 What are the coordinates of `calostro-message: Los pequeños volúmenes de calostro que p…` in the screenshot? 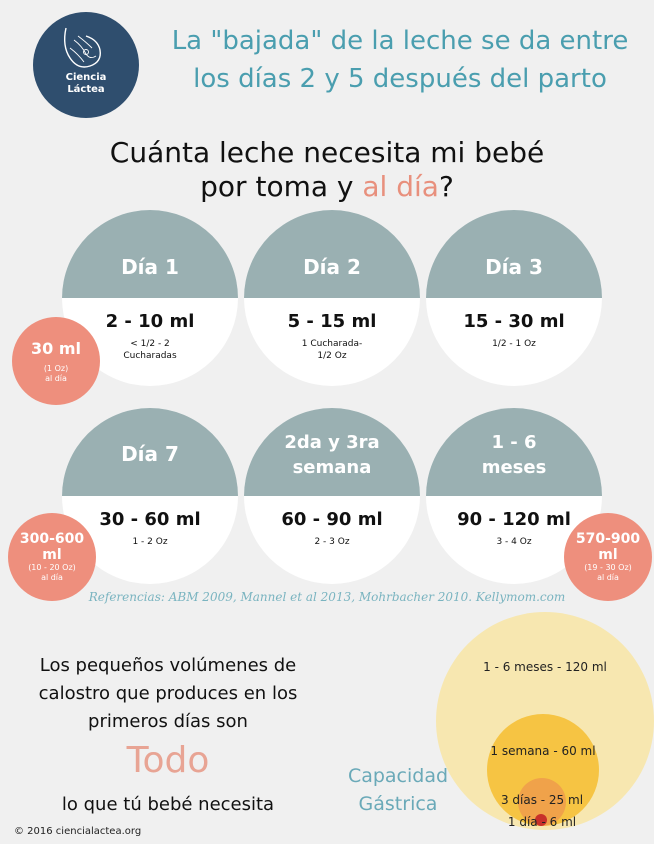 It's located at (168, 694).